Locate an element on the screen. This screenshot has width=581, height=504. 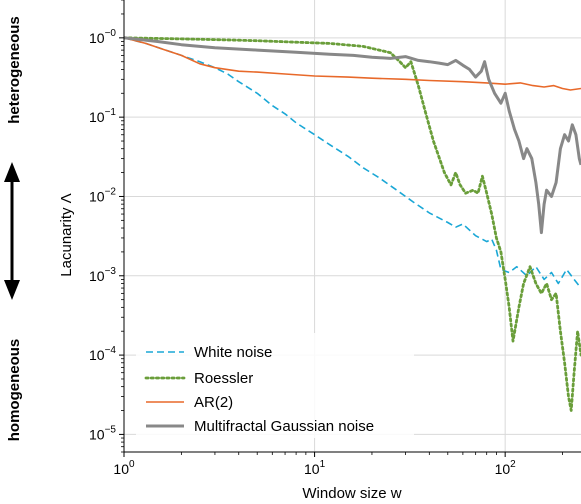
y-tick-label: 10⁻⁰ is located at coordinates (102, 37).